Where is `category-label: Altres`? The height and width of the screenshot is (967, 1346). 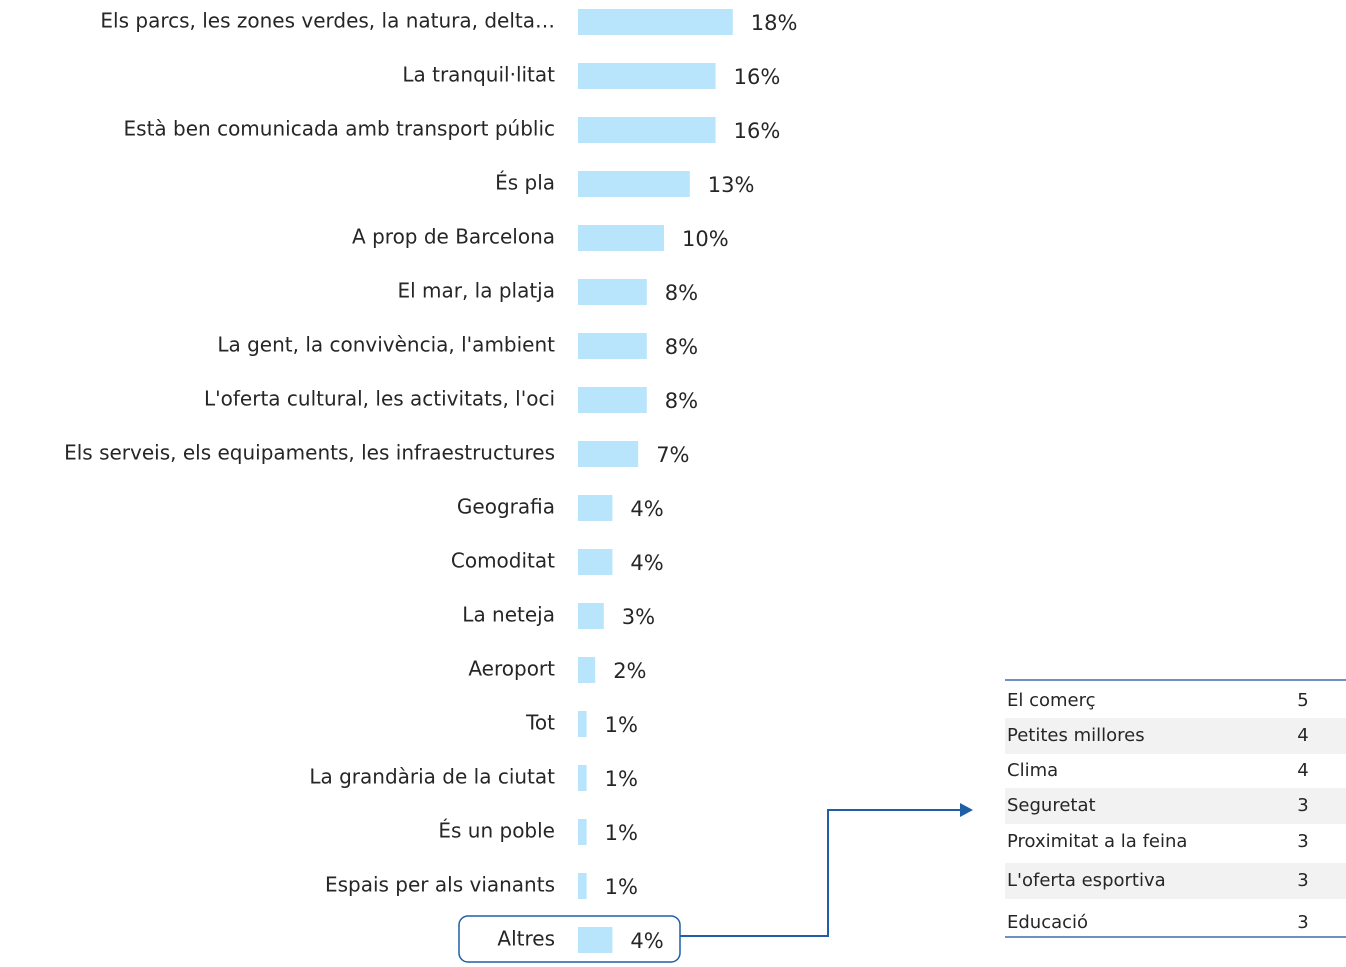 category-label: Altres is located at coordinates (526, 939).